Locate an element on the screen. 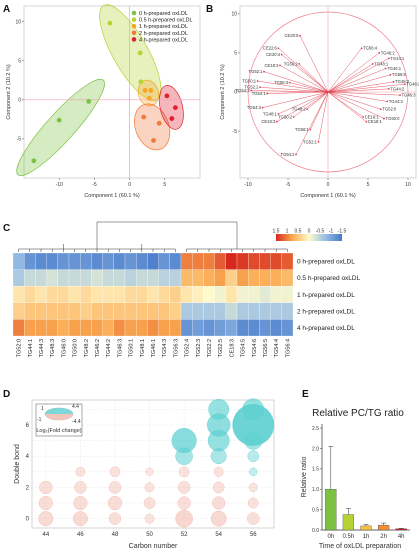 The width and height of the screenshot is (419, 555). x-axis-label: Carbon number is located at coordinates (153, 546).